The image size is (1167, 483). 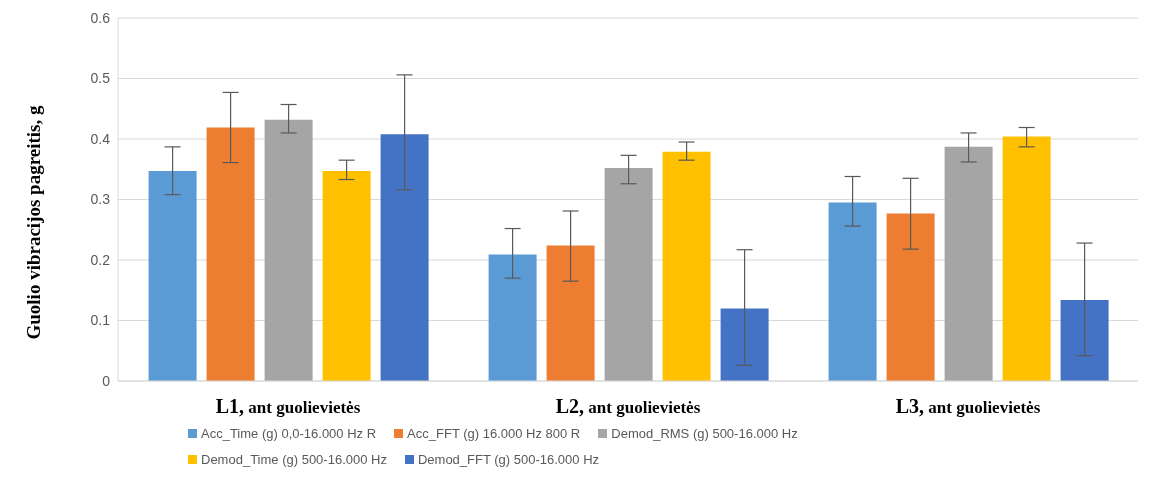 I want to click on y-tick-label: 0, so click(x=106, y=380).